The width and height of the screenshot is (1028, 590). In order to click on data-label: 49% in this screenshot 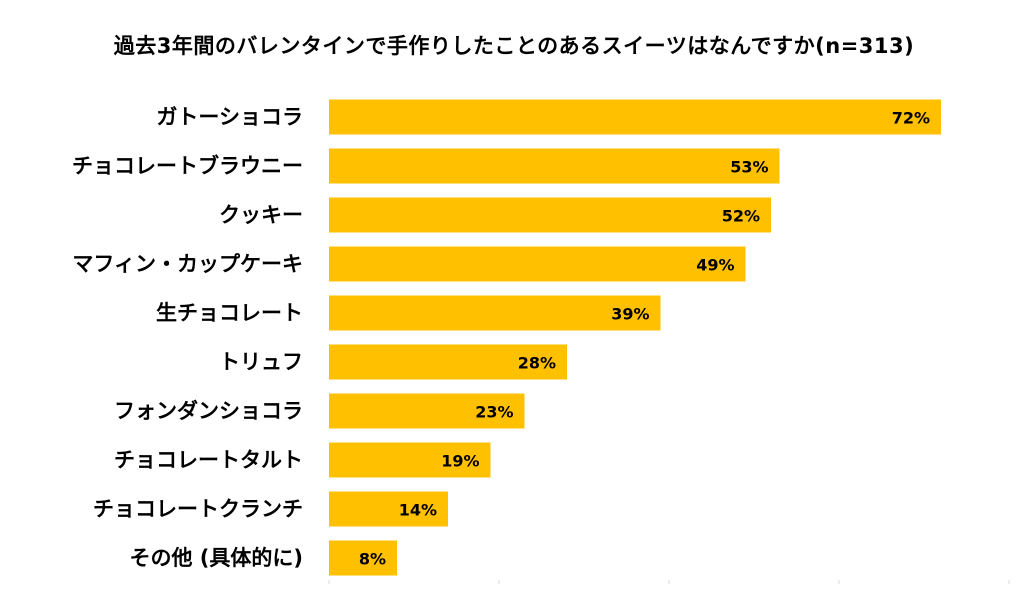, I will do `click(715, 265)`.